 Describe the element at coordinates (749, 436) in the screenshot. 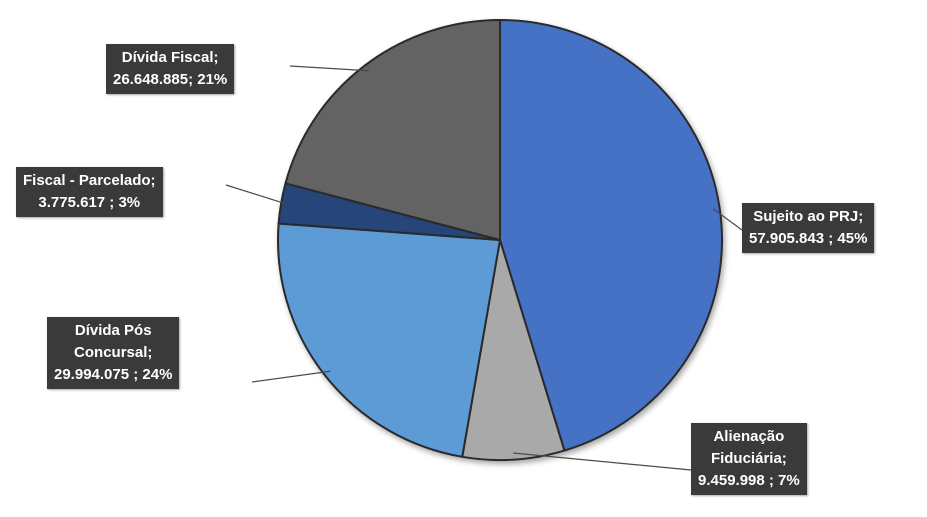

I see `label-line: Alienação` at that location.